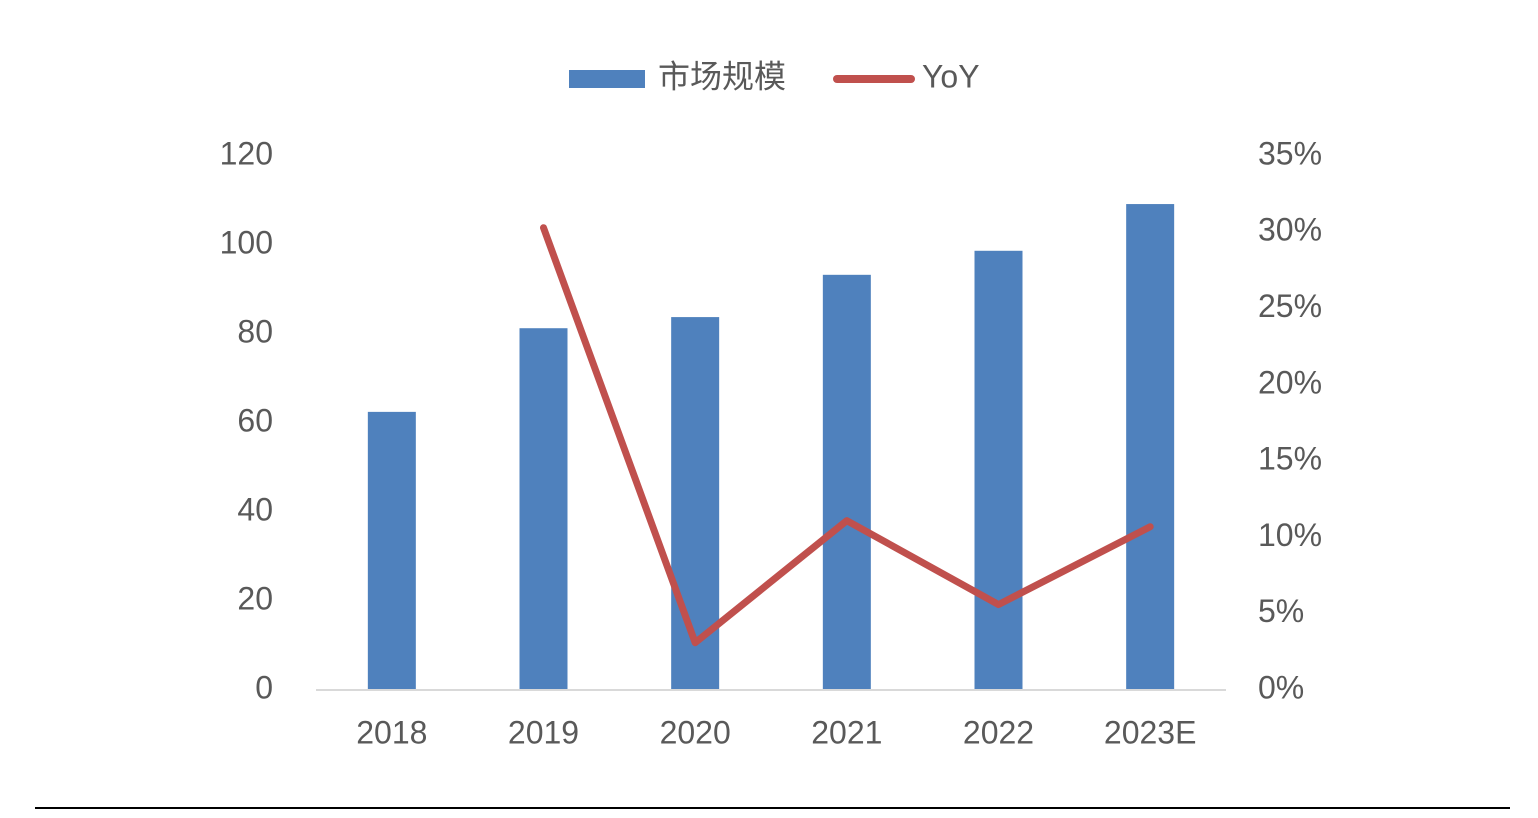  What do you see at coordinates (1281, 611) in the screenshot?
I see `y2-tick-label: 5%` at bounding box center [1281, 611].